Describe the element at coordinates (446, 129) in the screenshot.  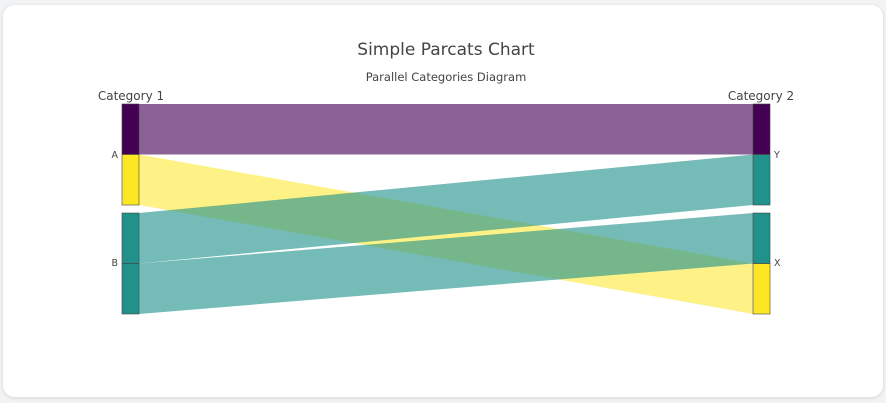
I see `ribbon-a-to-y` at that location.